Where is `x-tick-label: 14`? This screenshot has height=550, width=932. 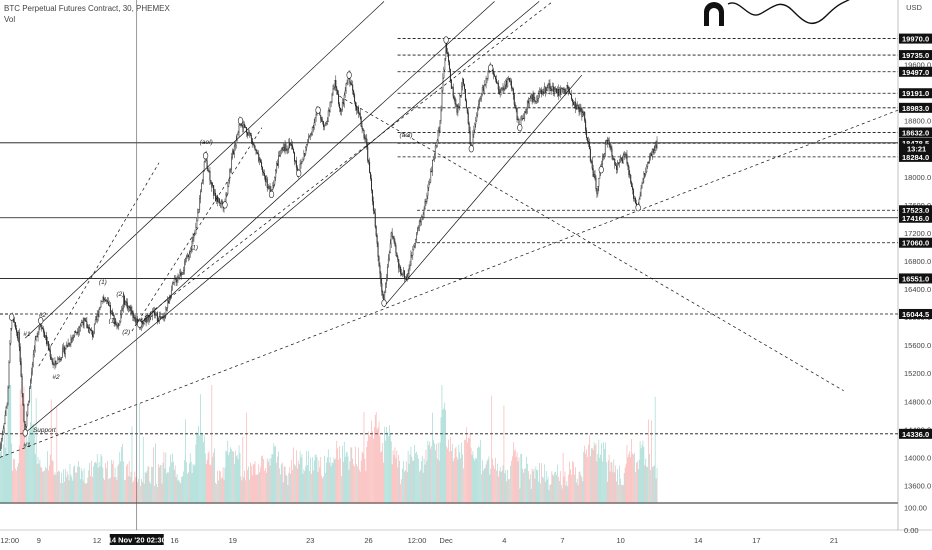 x-tick-label: 14 is located at coordinates (698, 540).